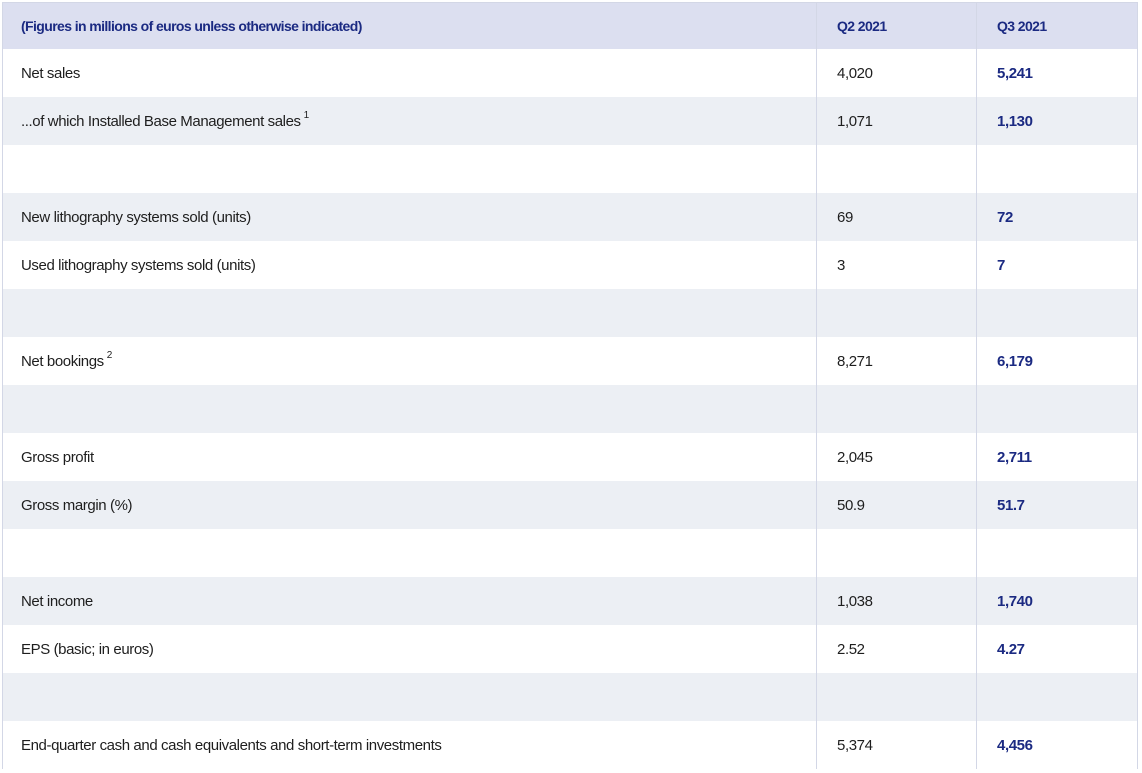 This screenshot has height=773, width=1142. I want to click on row-q3-value: 5,241, so click(1015, 73).